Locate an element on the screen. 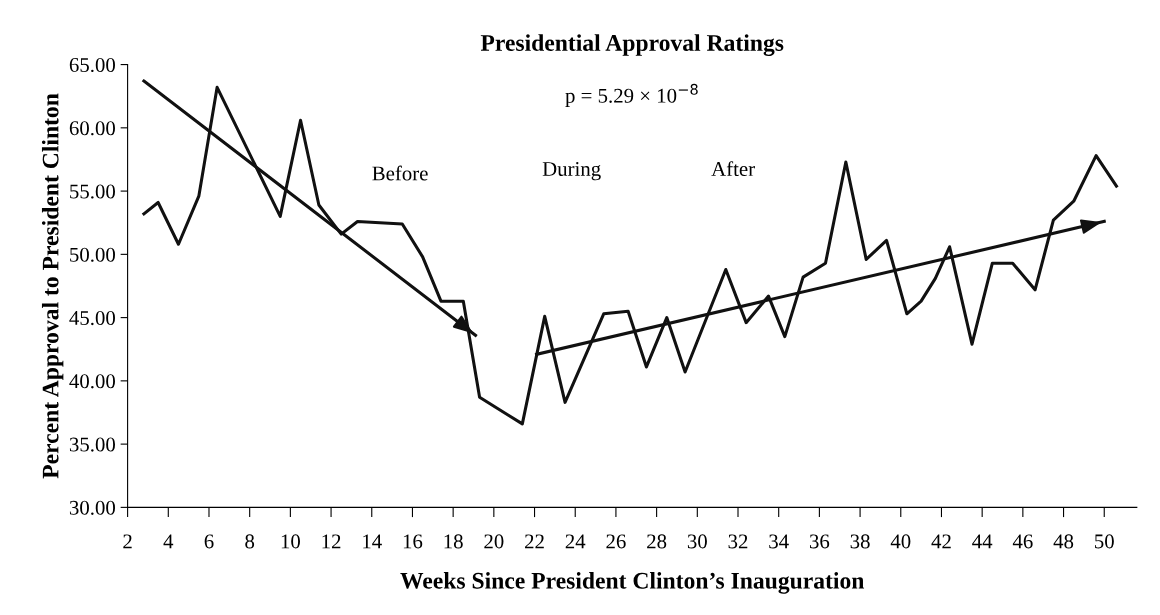  x-tick-label: 4 is located at coordinates (168, 541).